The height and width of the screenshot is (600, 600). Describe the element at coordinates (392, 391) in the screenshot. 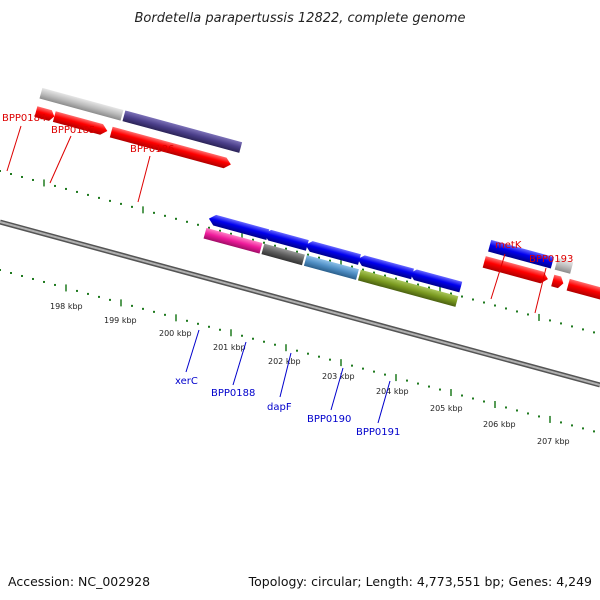

I see `ruler-label: 204 kbp` at that location.